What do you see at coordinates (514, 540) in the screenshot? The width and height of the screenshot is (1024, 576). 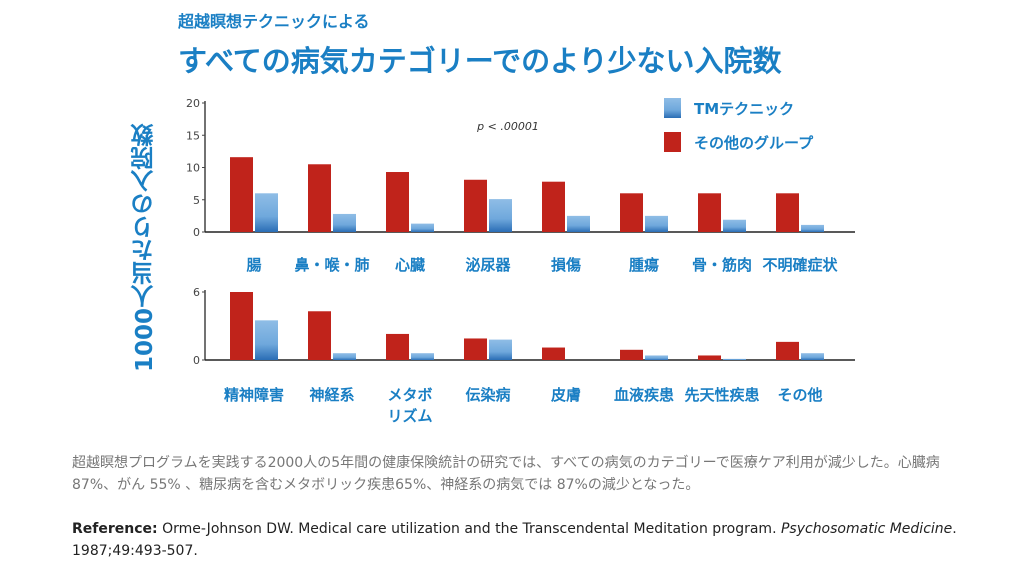 I see `reference-tail: . 1987;49:493-507.` at bounding box center [514, 540].